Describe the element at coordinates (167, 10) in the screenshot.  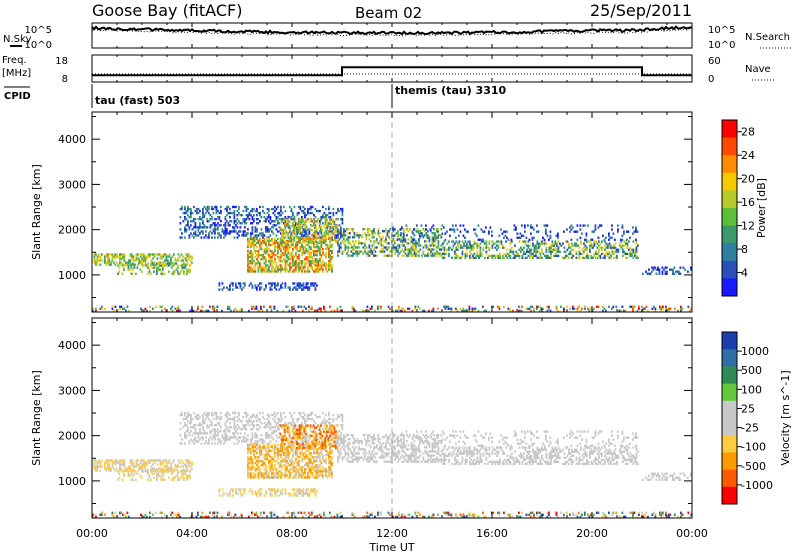
I see `station-title: Goose Bay (fitACF)` at that location.